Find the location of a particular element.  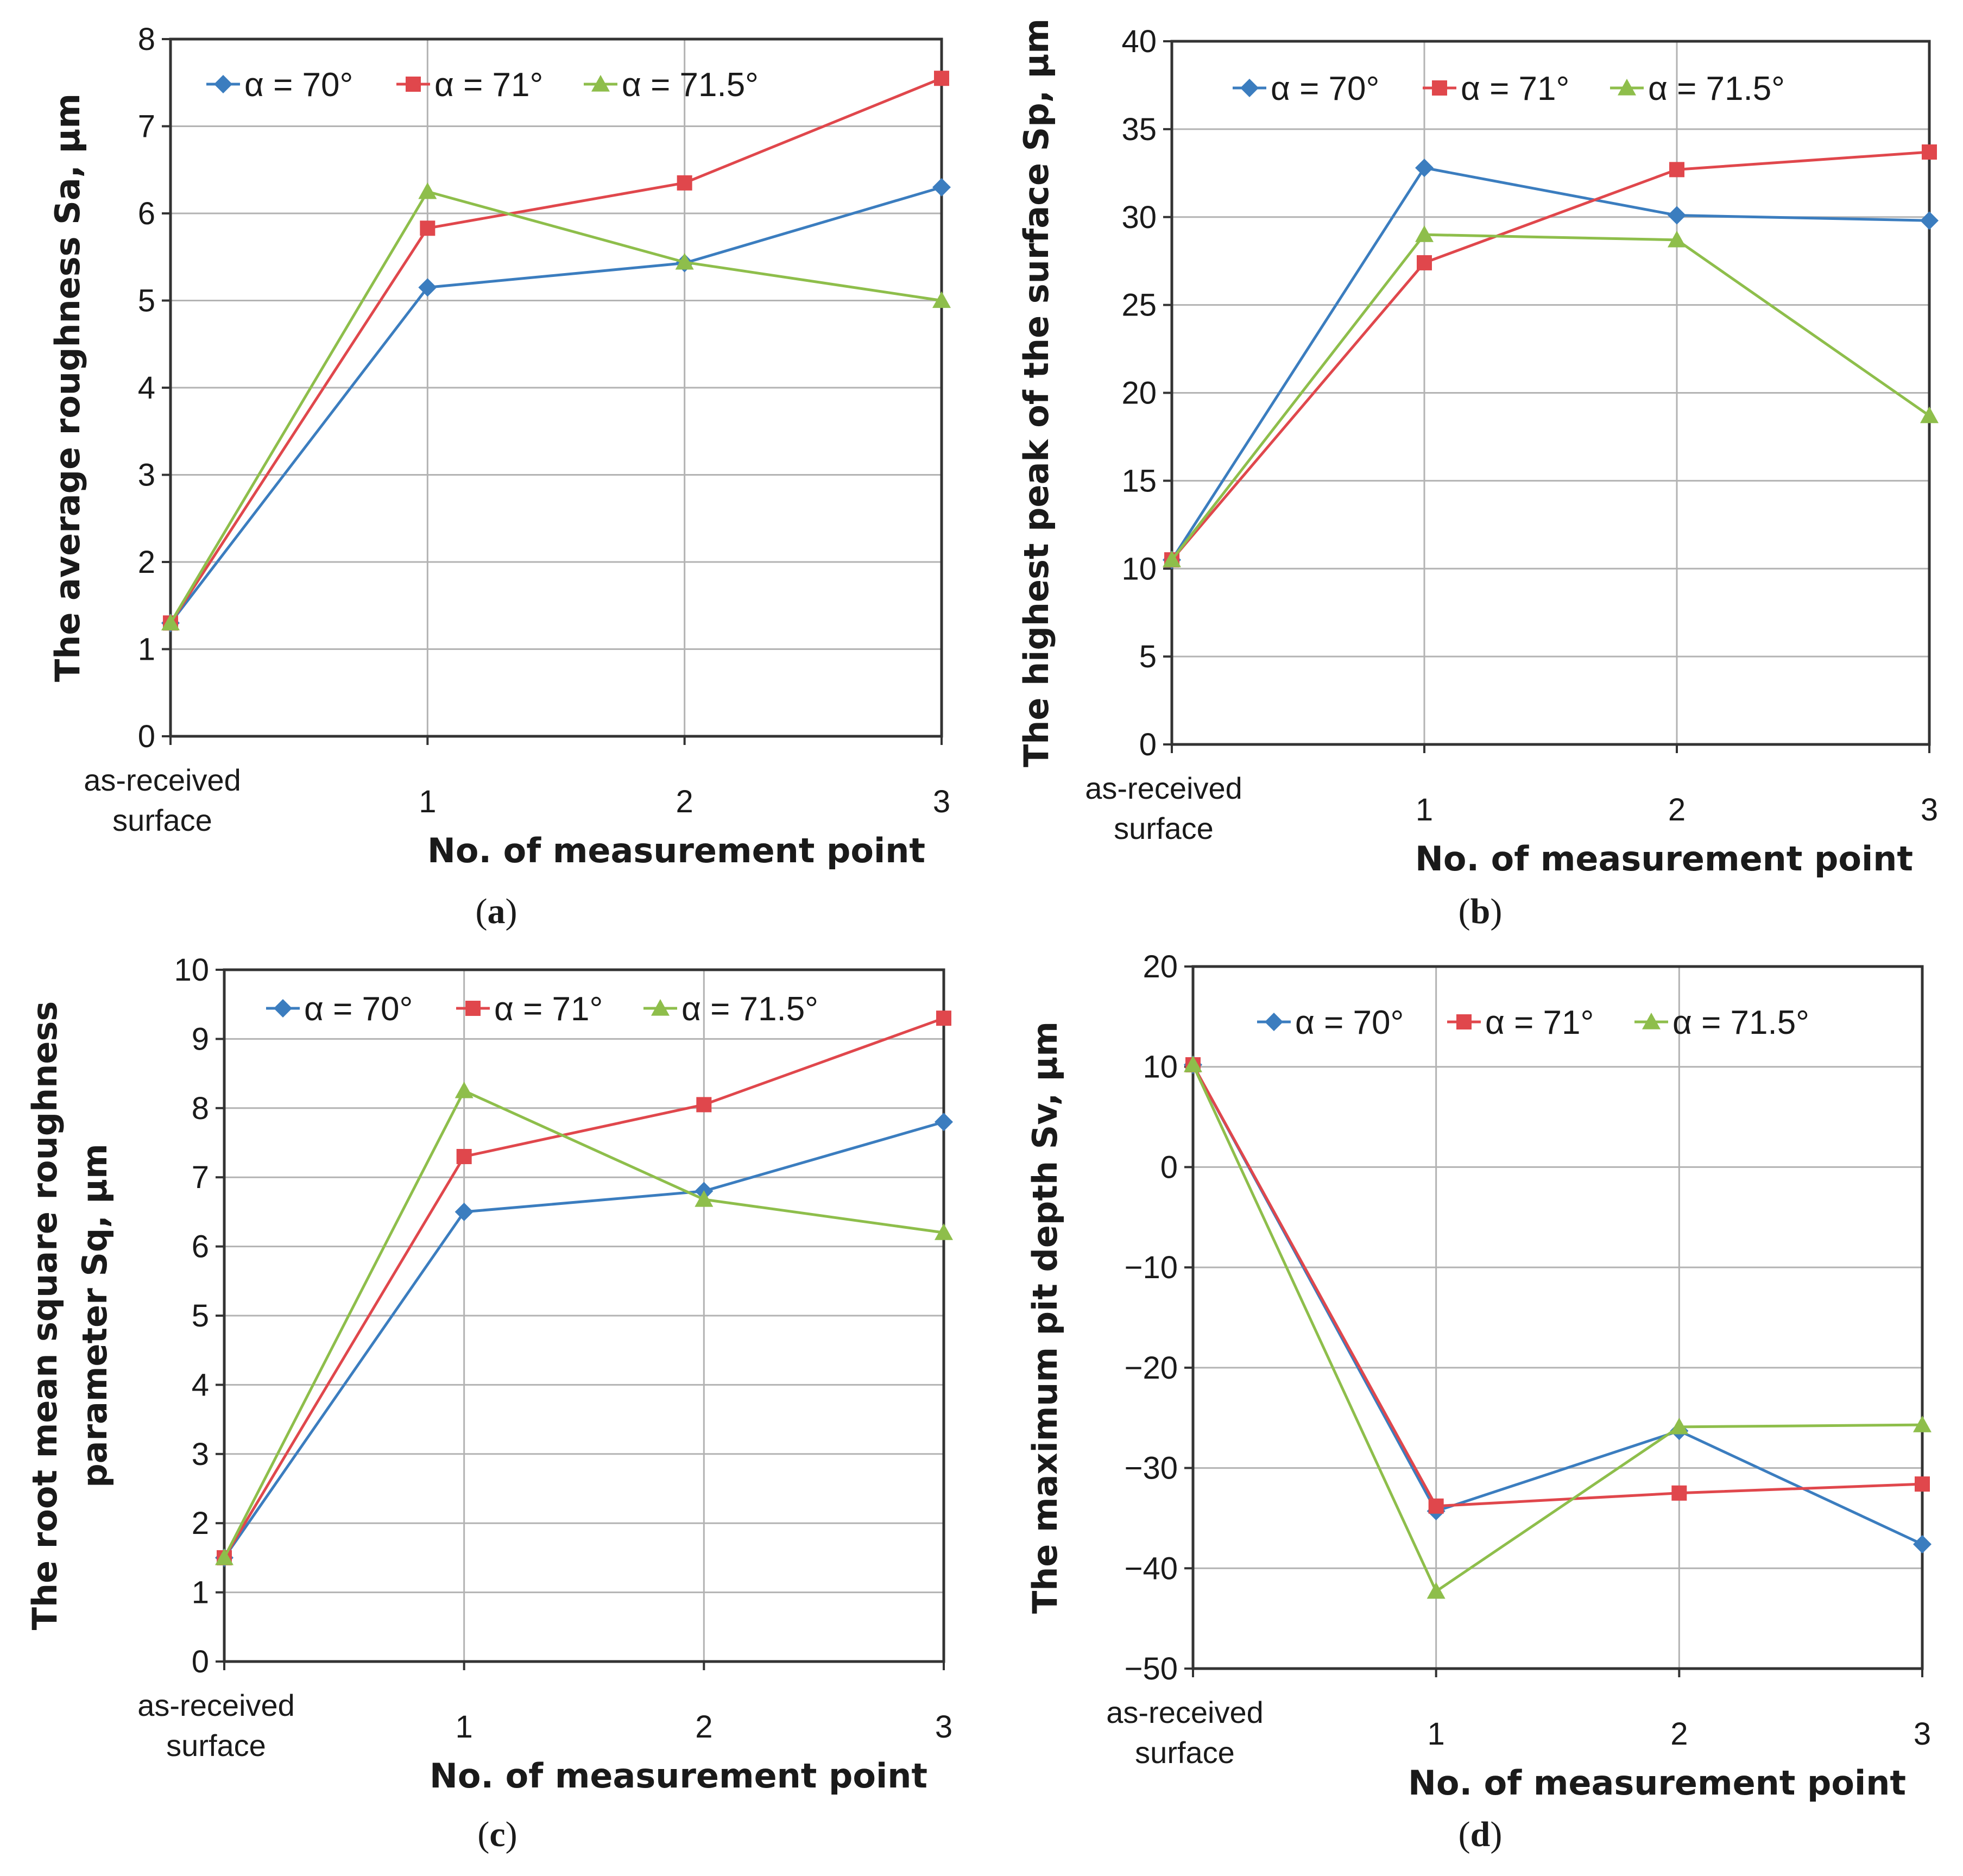

y-tick-label: −30 is located at coordinates (1151, 1468).